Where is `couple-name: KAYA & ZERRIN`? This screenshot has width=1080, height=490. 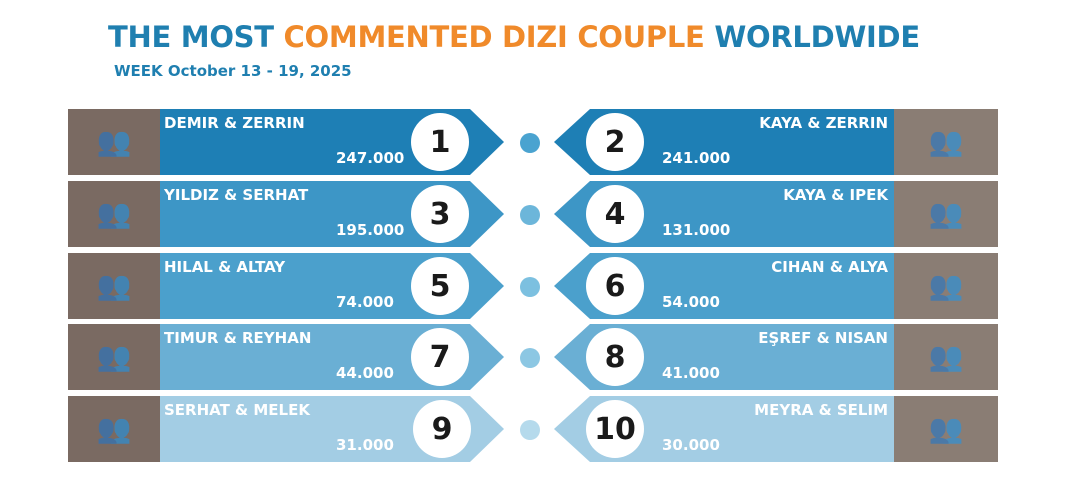
couple-name: KAYA & ZERRIN is located at coordinates (823, 123).